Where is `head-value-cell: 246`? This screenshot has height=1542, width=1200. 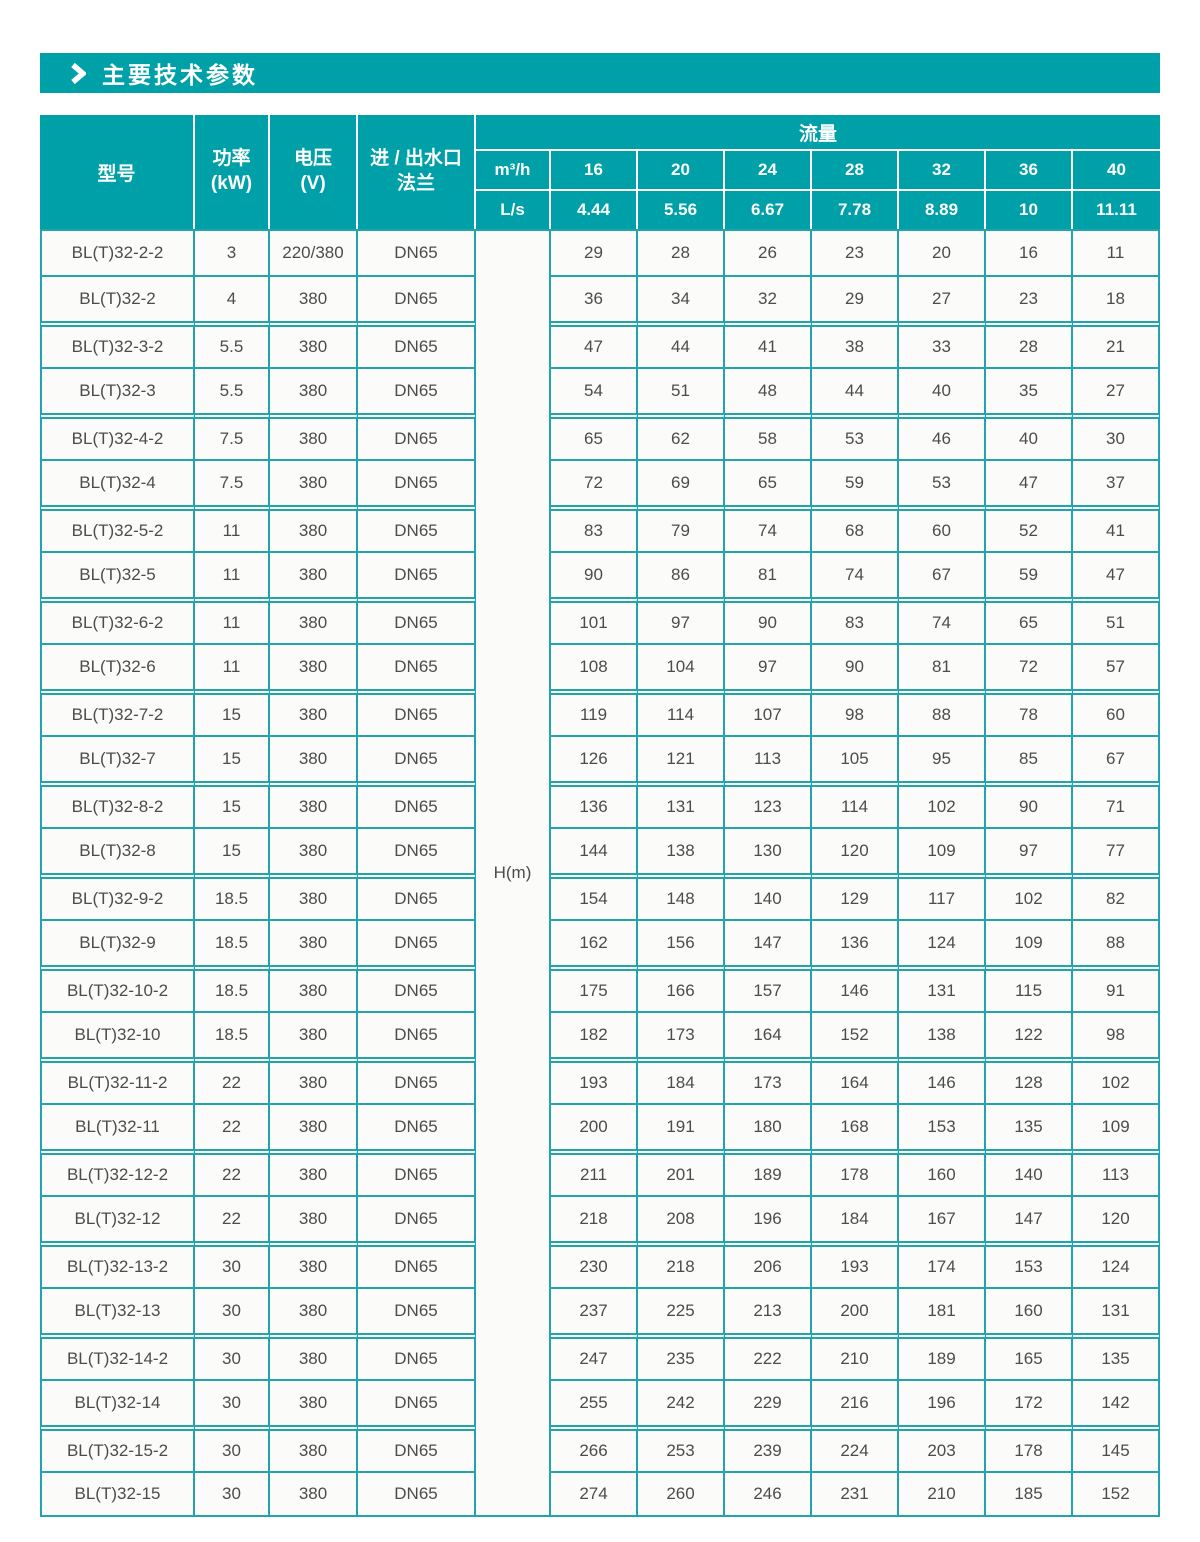 head-value-cell: 246 is located at coordinates (768, 1494).